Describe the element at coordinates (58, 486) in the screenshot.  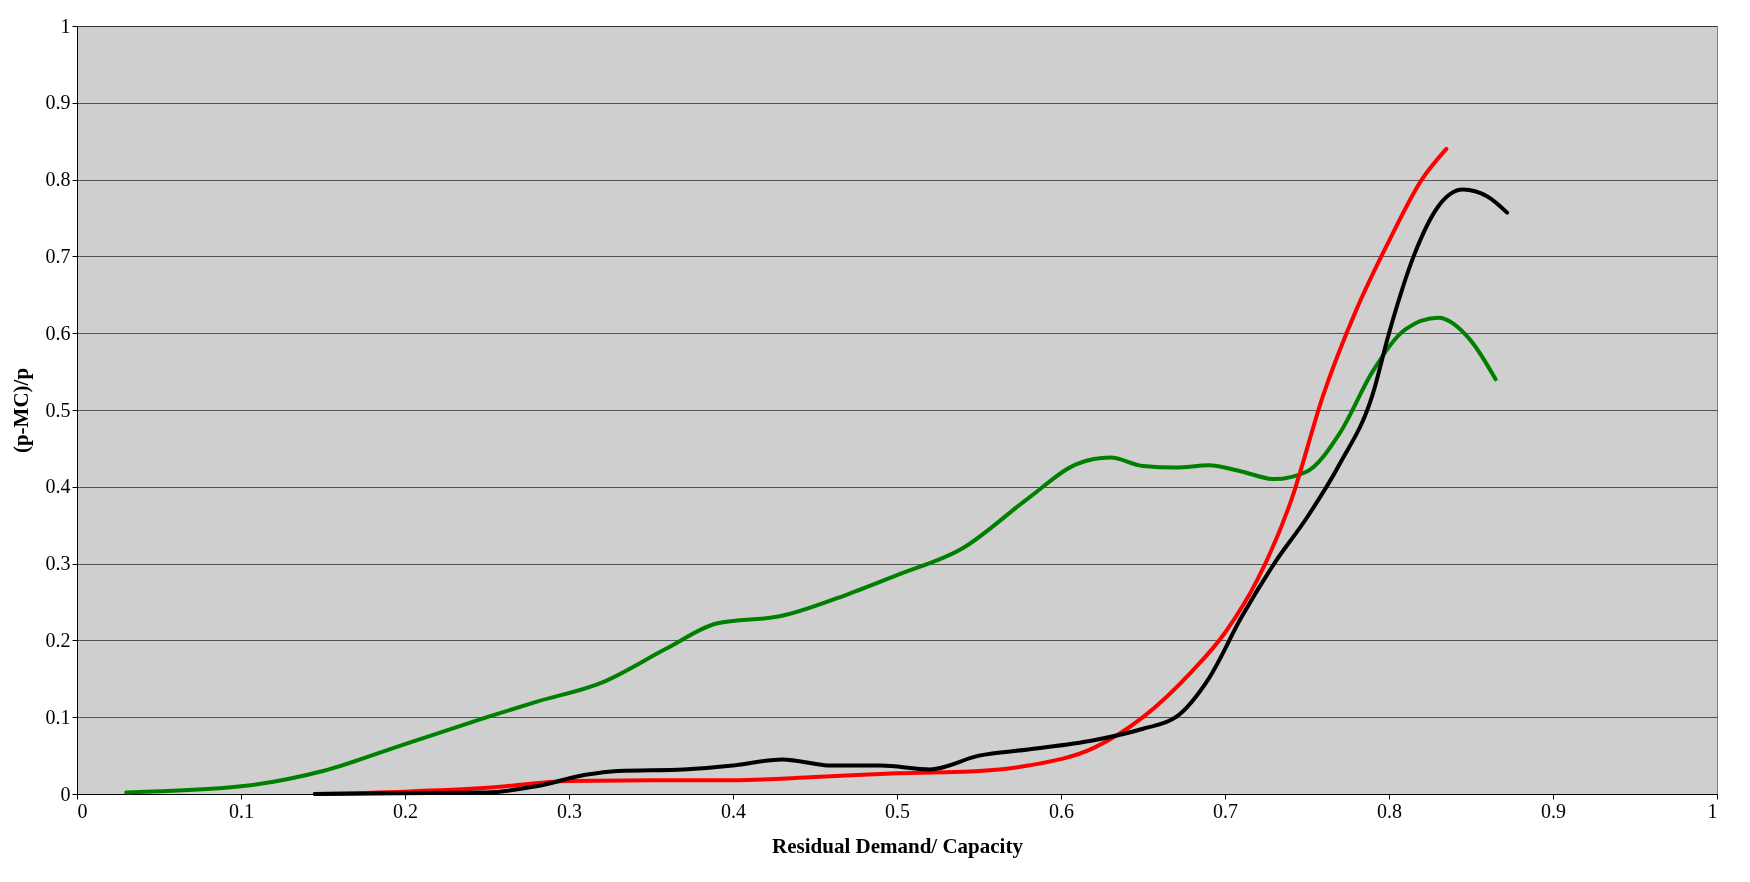
I see `y-tick-label: 0.4` at that location.